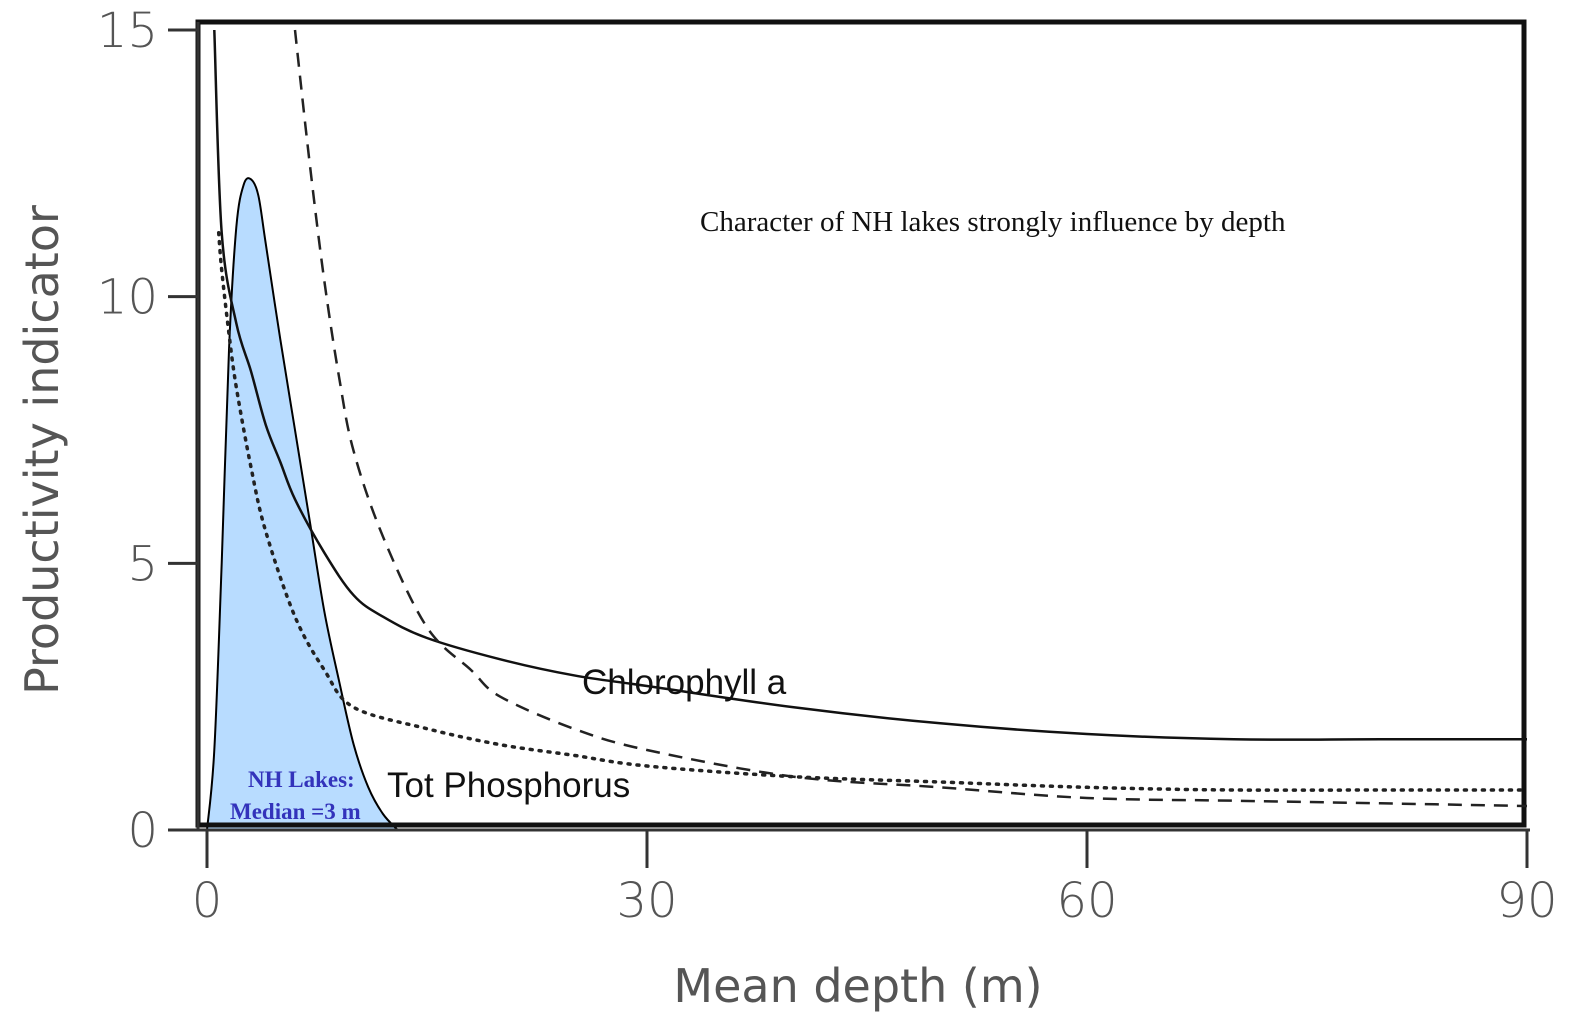  Describe the element at coordinates (508, 785) in the screenshot. I see `tot-phosphorus-label: Tot Phosphorus` at that location.